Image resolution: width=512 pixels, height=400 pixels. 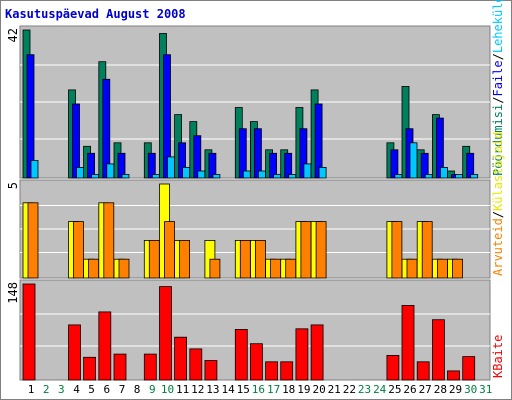 What do you see at coordinates (498, 78) in the screenshot?
I see `legend-files: Faile` at bounding box center [498, 78].